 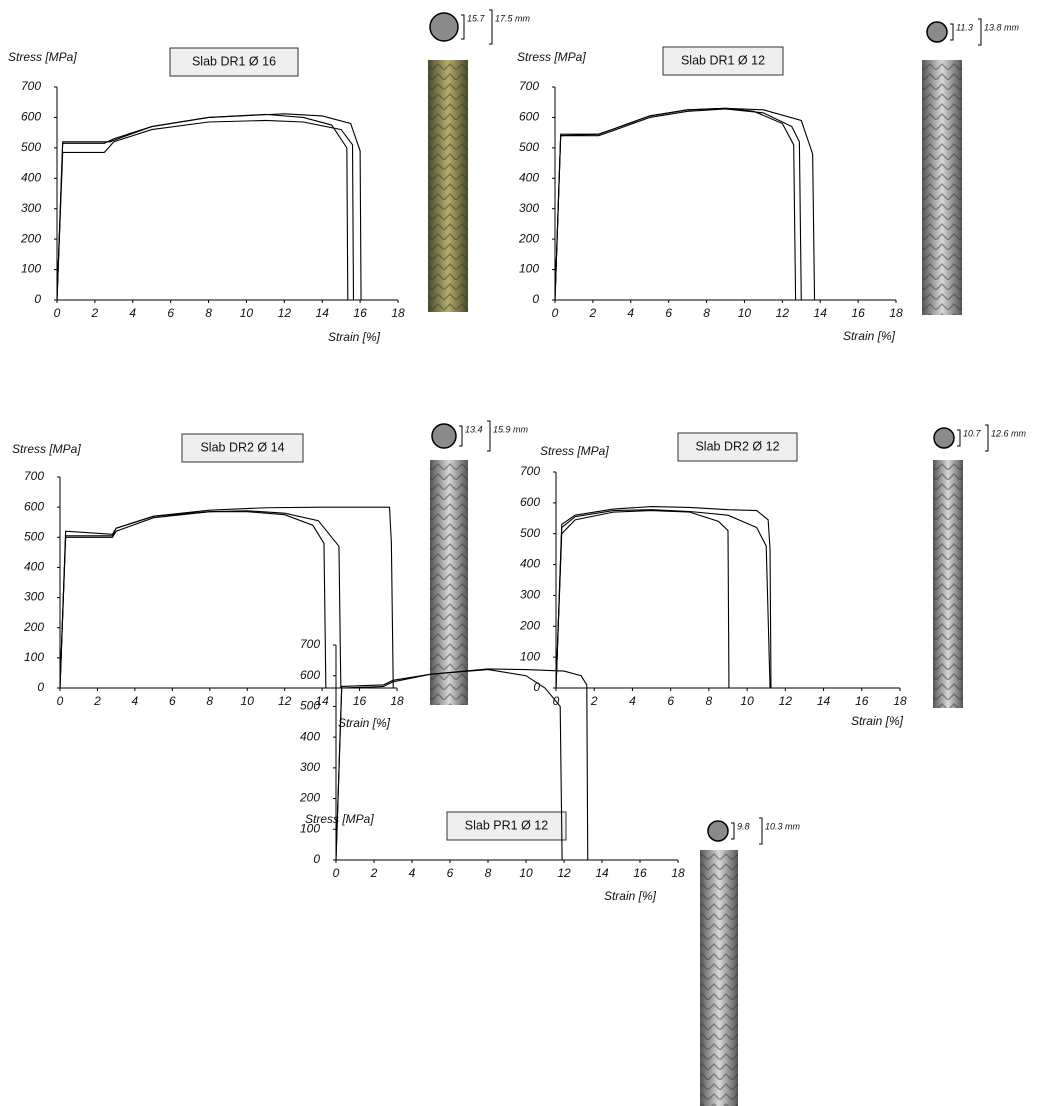 I want to click on chart-title: Slab DR2 Ø 12, so click(x=737, y=446).